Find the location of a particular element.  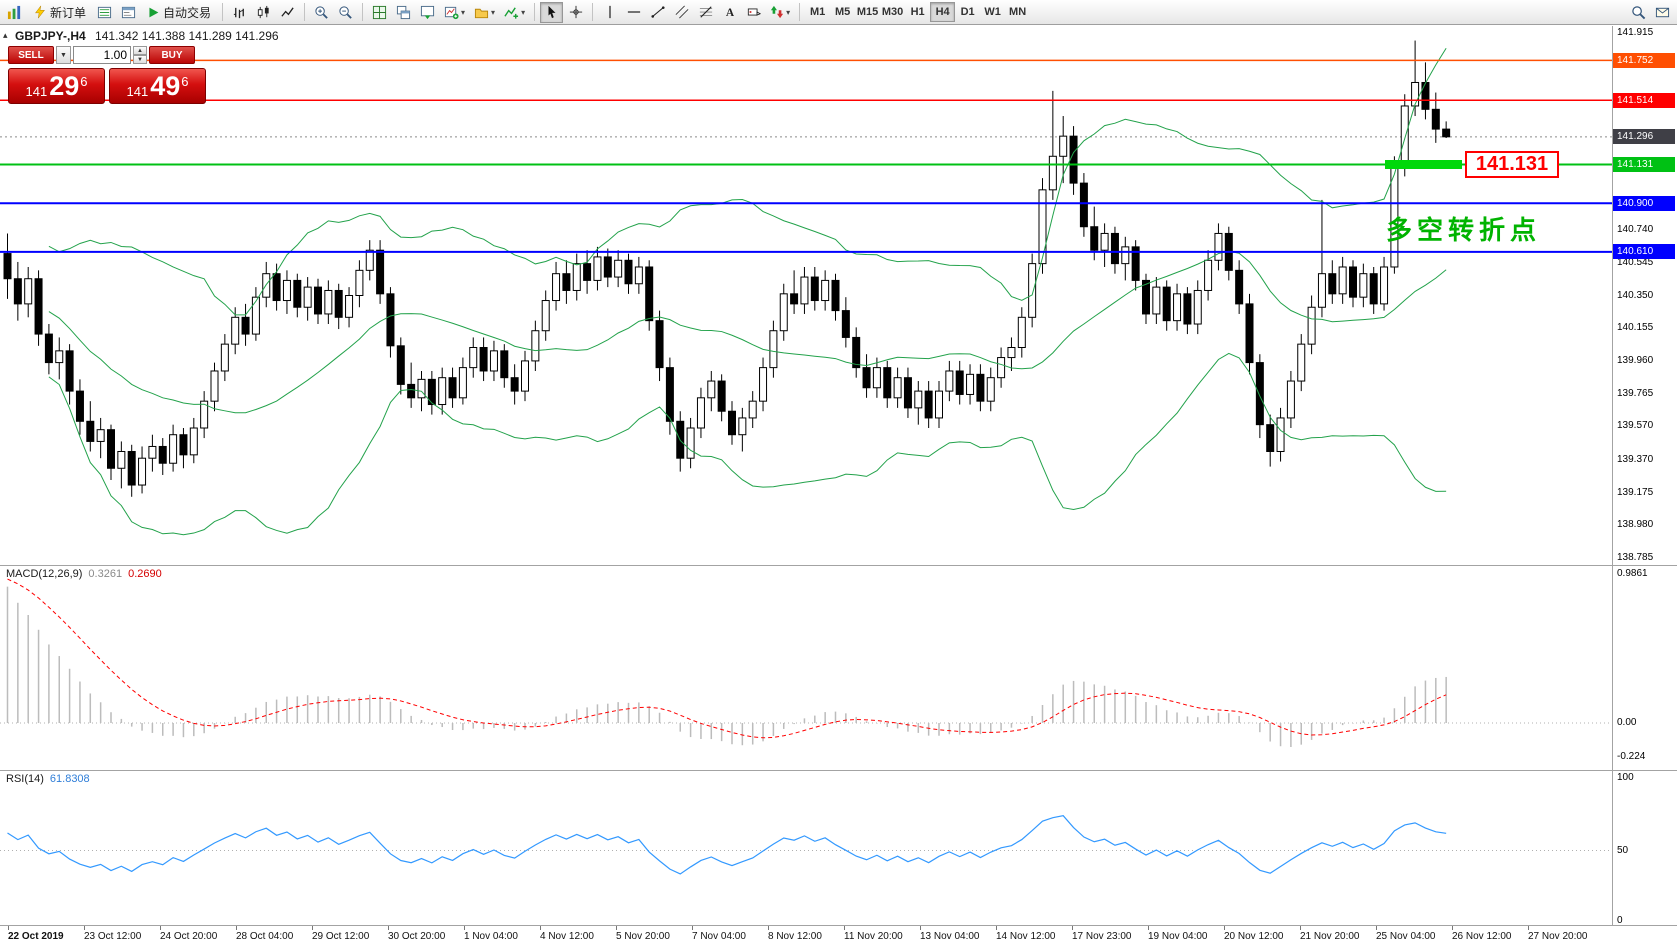

arrows-tool-button: ▾ is located at coordinates (780, 12).